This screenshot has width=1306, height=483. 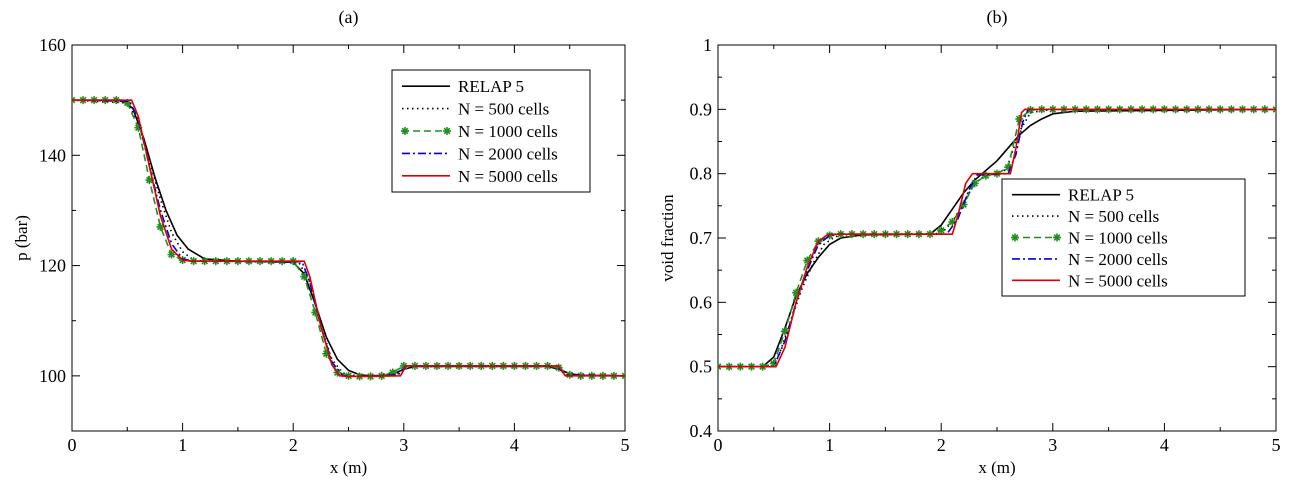 What do you see at coordinates (701, 174) in the screenshot?
I see `y-tick-label: 0.8` at bounding box center [701, 174].